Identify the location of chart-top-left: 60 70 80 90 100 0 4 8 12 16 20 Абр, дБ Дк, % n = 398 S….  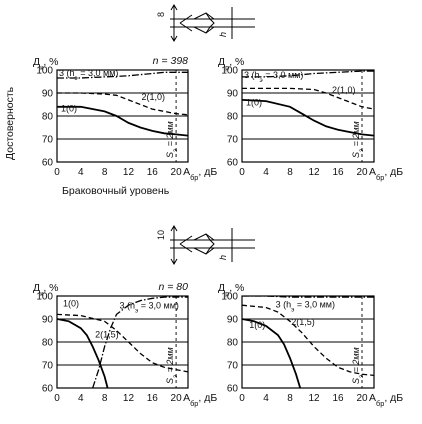
(125, 118).